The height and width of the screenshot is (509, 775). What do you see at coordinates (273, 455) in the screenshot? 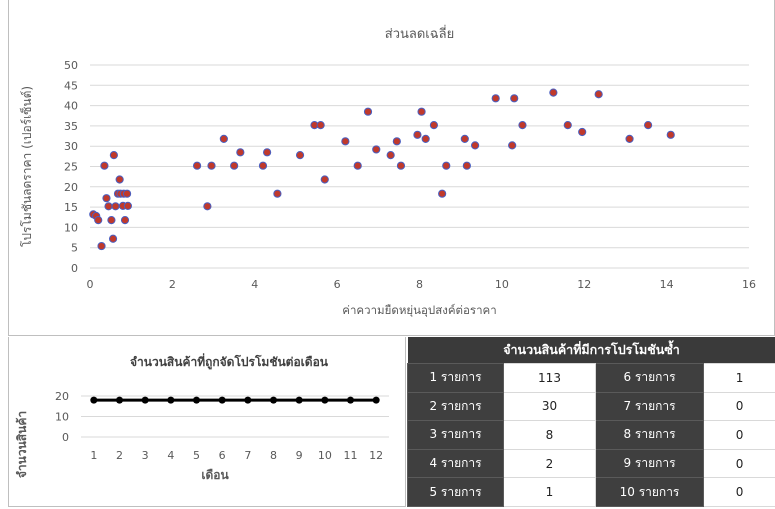
I see `x-tick-label: 8` at bounding box center [273, 455].